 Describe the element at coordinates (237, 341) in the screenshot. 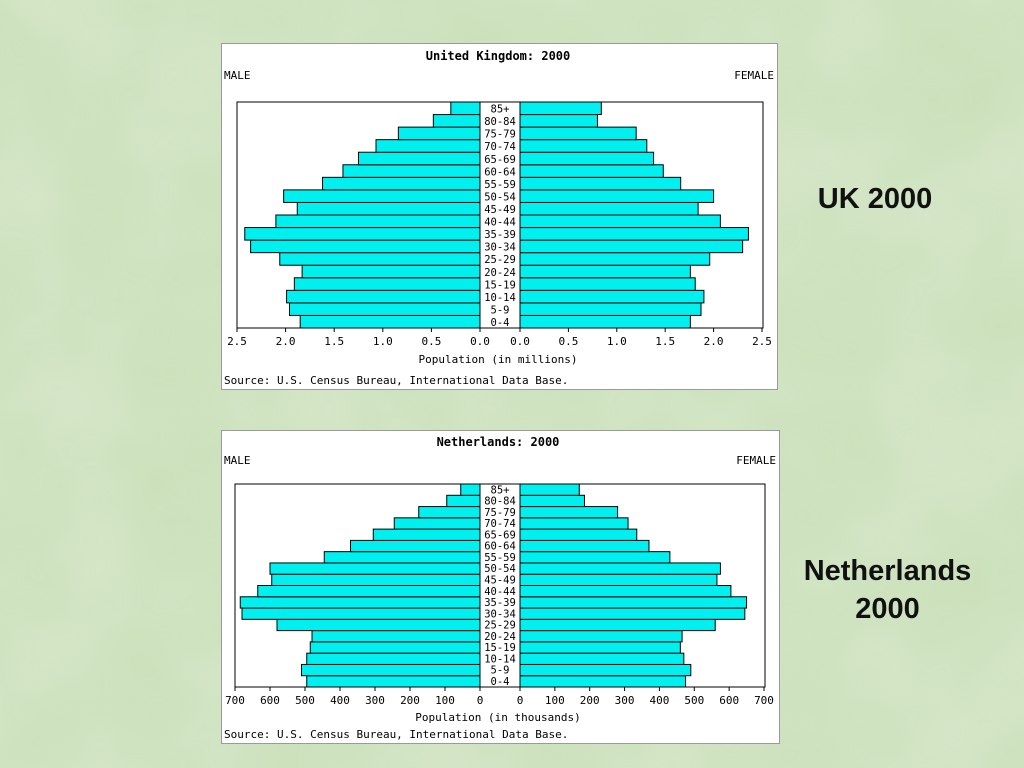

I see `male-tick-label: 2.5` at that location.